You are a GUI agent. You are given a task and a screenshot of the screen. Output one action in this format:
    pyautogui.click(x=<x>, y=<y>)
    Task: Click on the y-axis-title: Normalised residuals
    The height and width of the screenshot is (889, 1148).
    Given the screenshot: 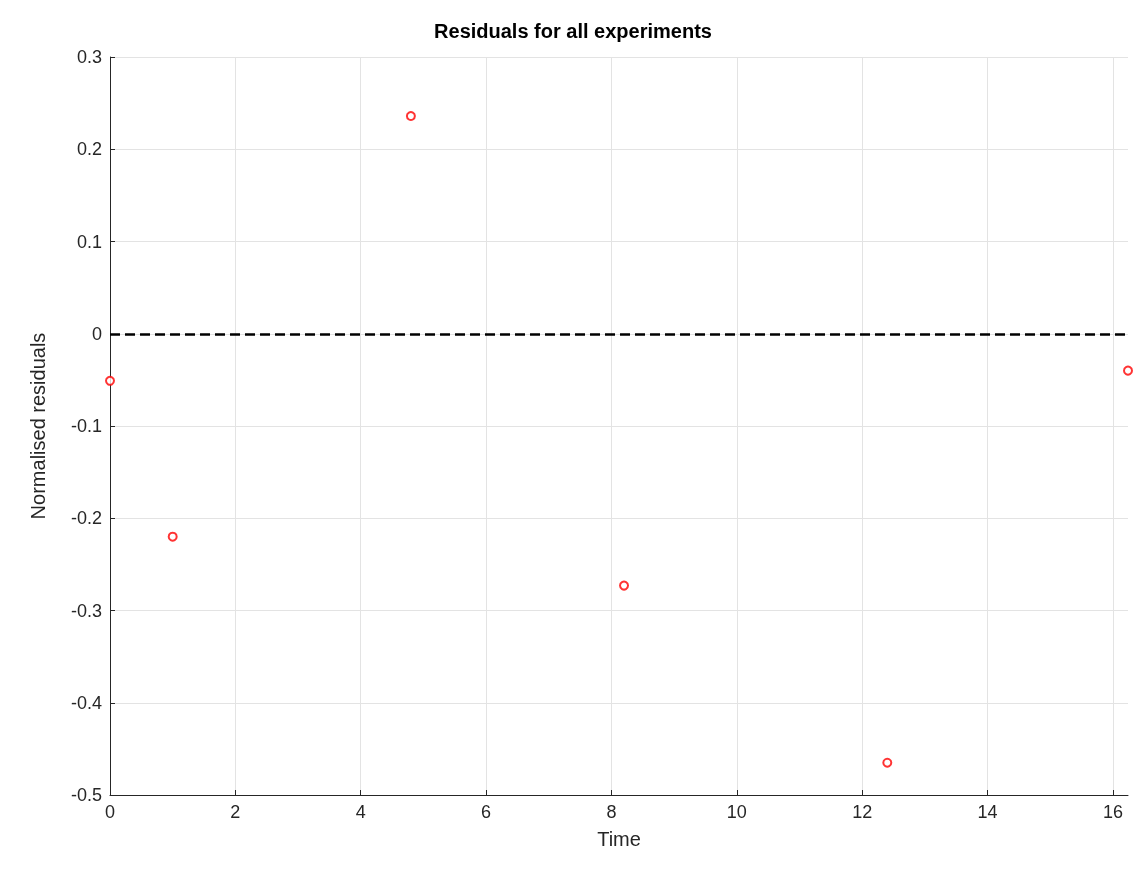 What is the action you would take?
    pyautogui.click(x=38, y=426)
    